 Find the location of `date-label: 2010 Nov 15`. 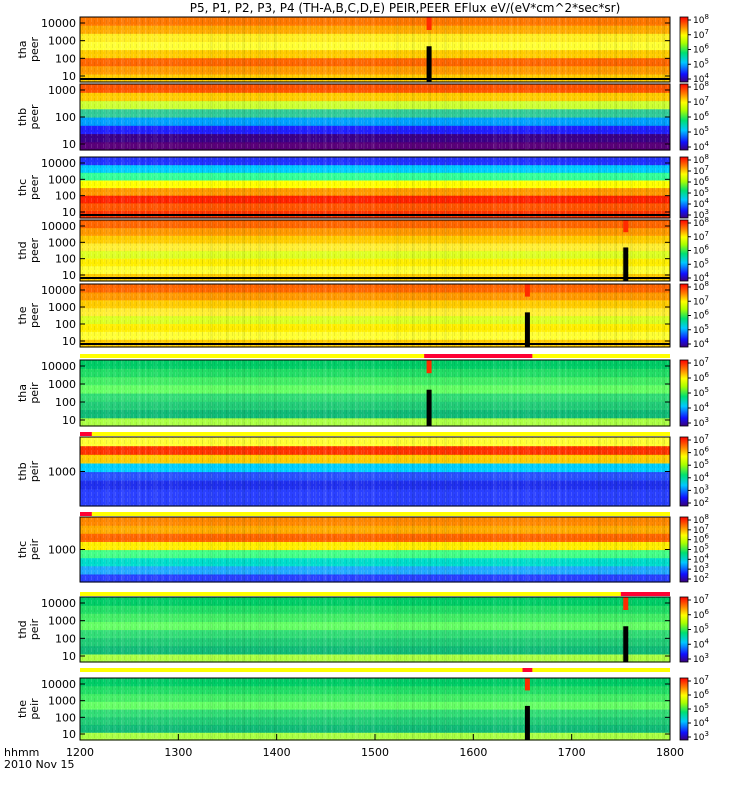

date-label: 2010 Nov 15 is located at coordinates (39, 764).